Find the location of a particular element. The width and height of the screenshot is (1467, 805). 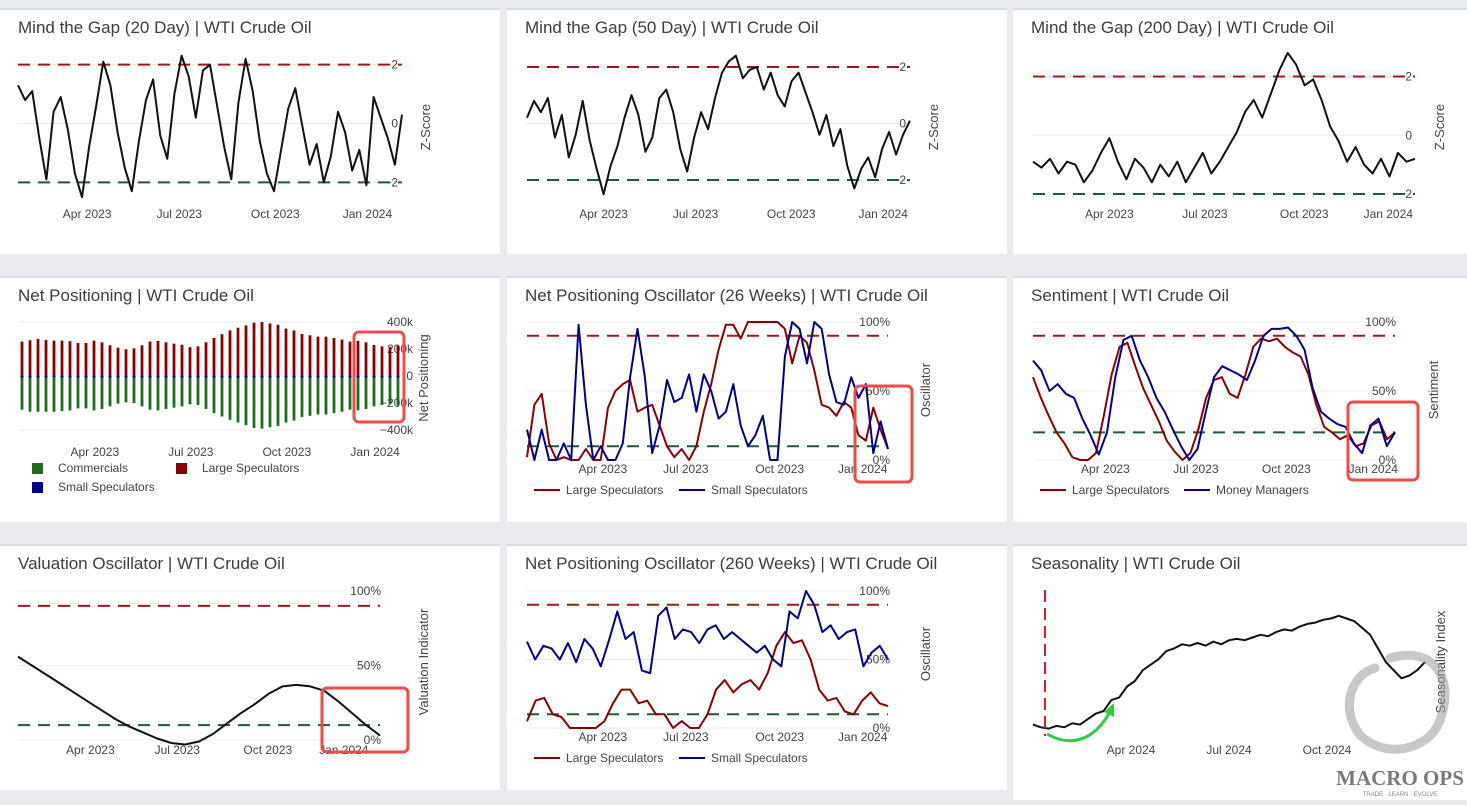

y-axis-label: Z-Score is located at coordinates (1439, 127).